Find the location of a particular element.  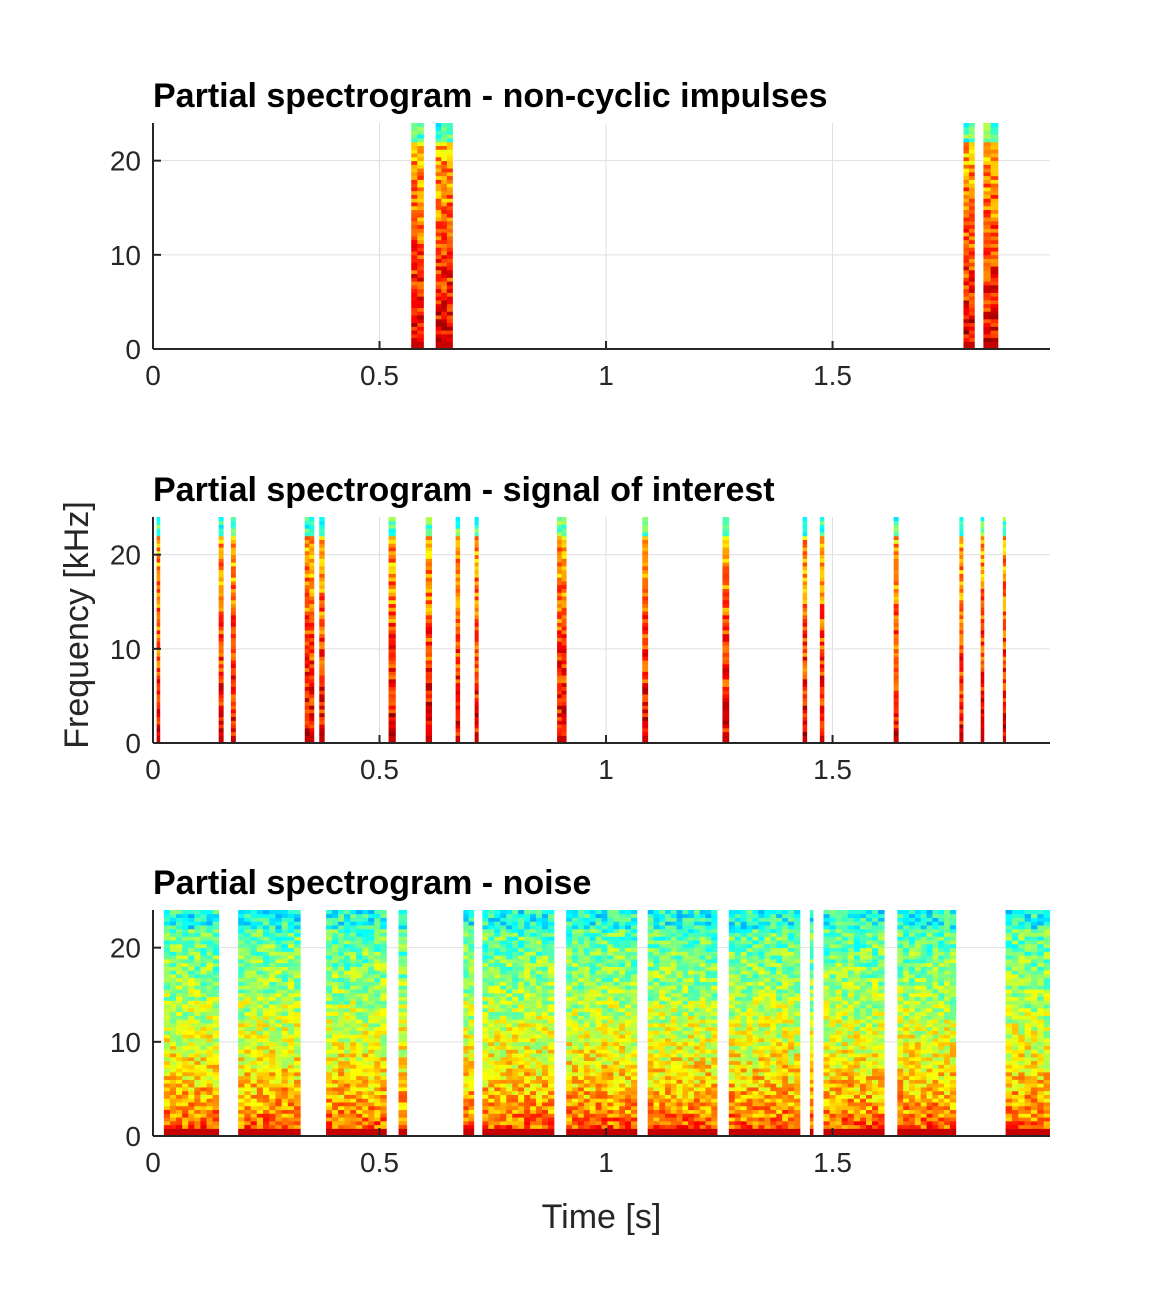

y-axis-label: Frequency [kHz] is located at coordinates (77, 625).